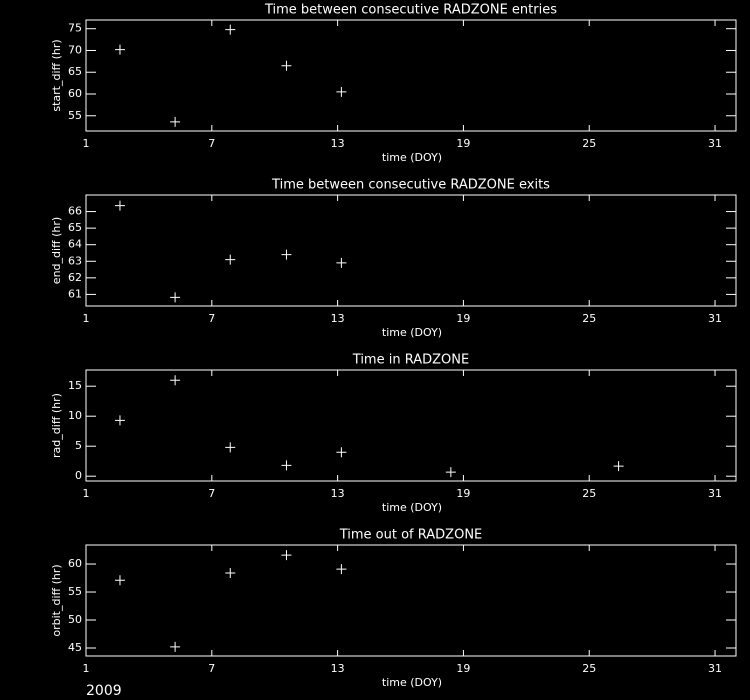  What do you see at coordinates (411, 535) in the screenshot?
I see `chart-title: Time out of RADZONE` at bounding box center [411, 535].